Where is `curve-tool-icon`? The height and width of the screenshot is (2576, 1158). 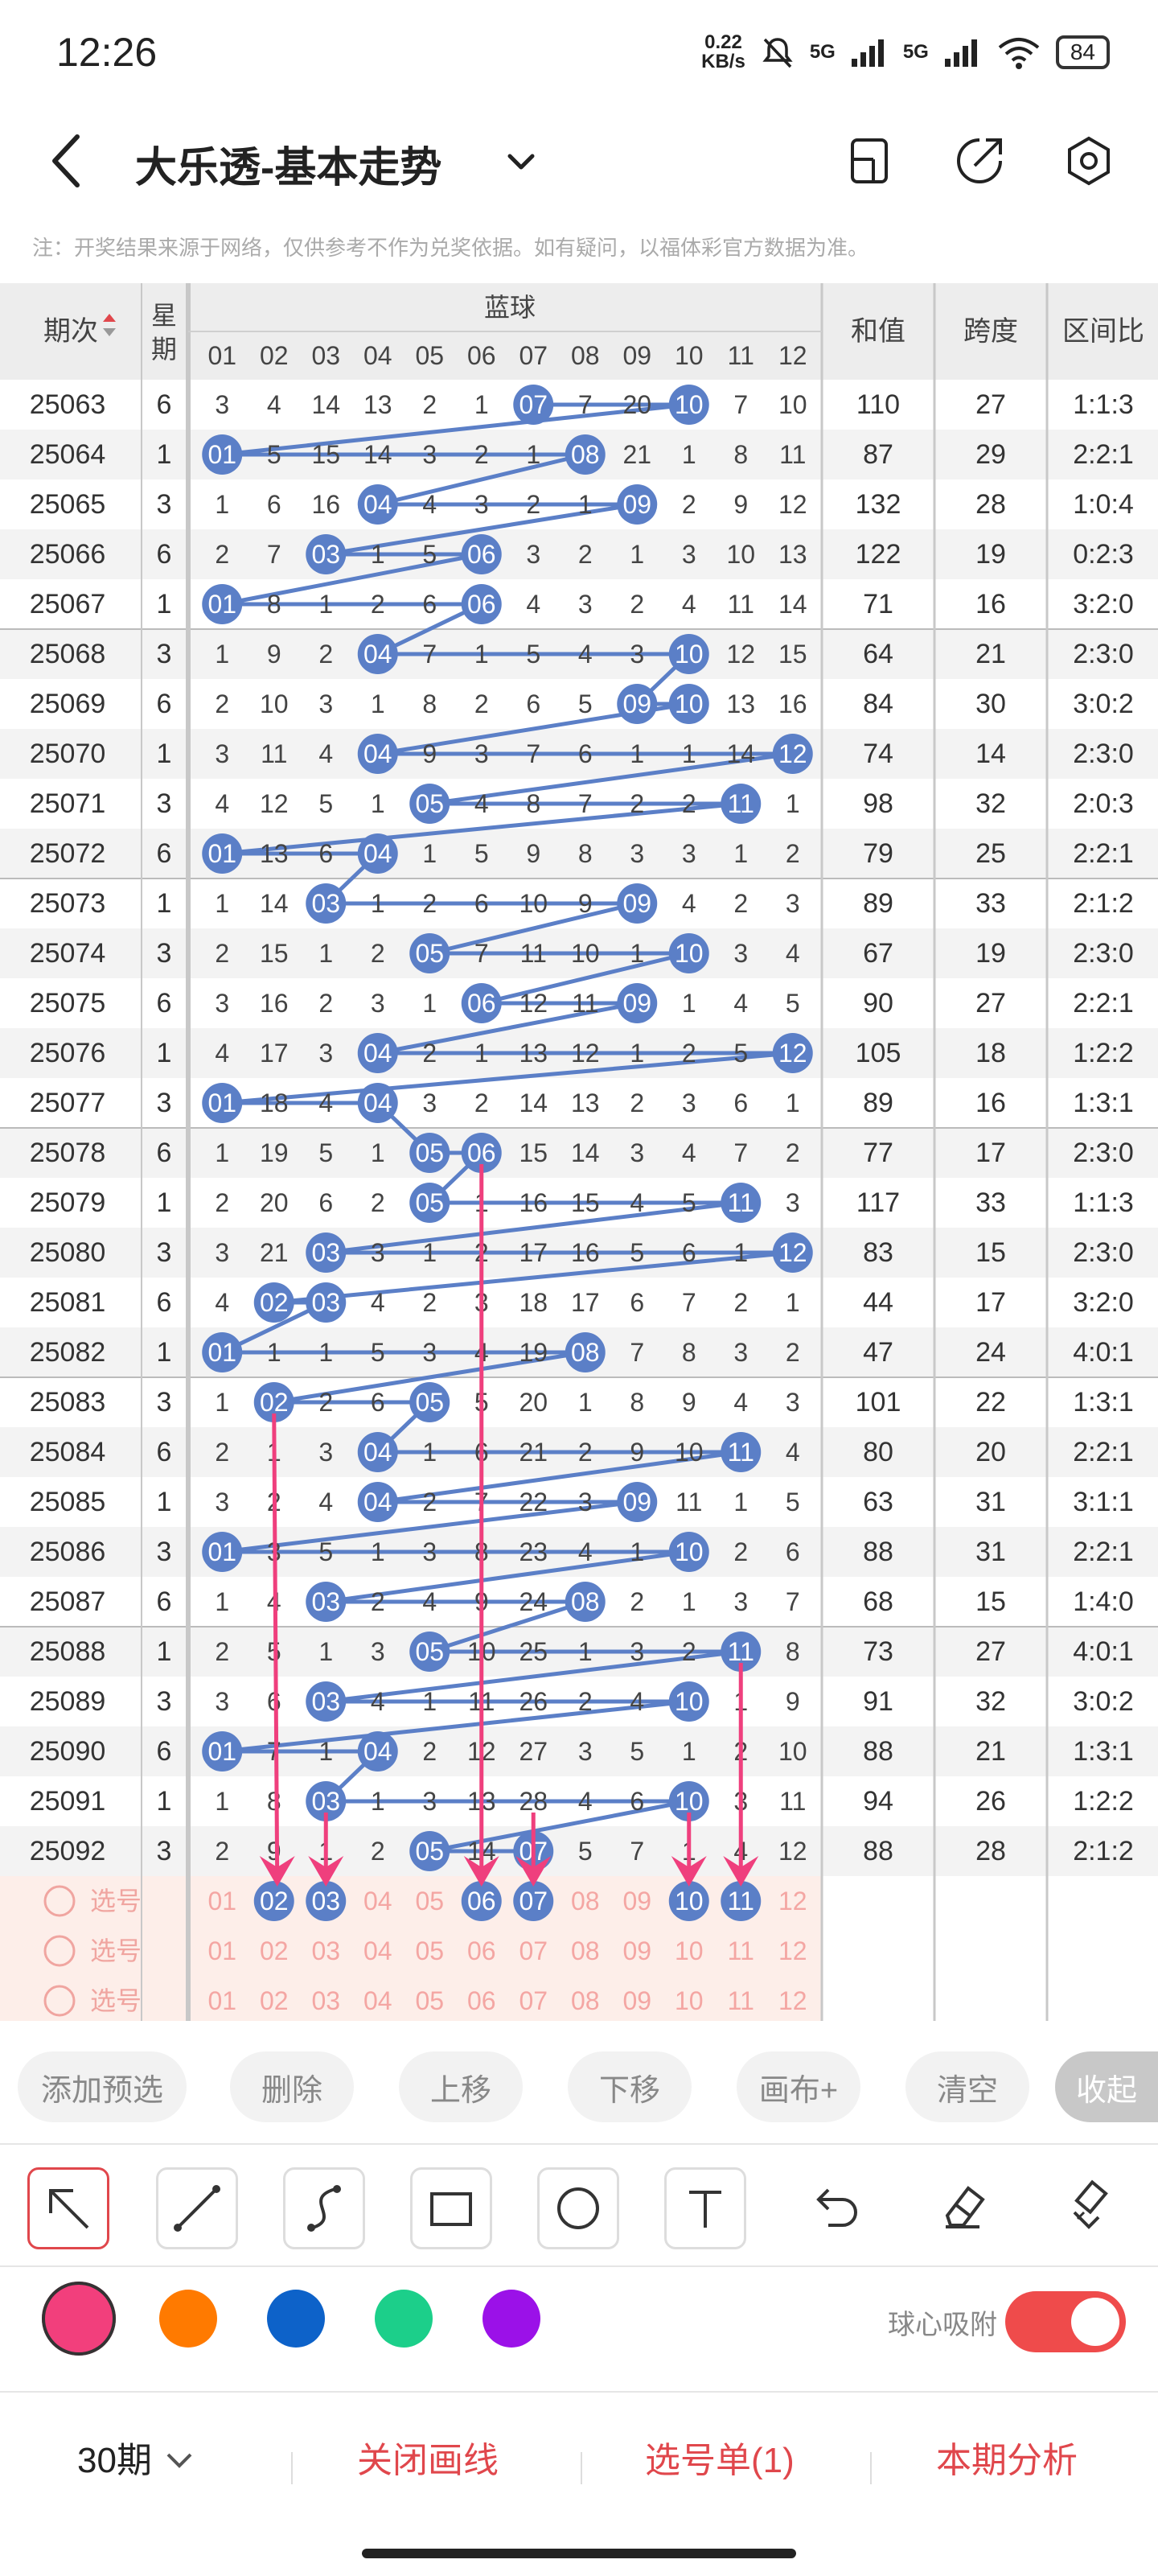
curve-tool-icon is located at coordinates (324, 2208).